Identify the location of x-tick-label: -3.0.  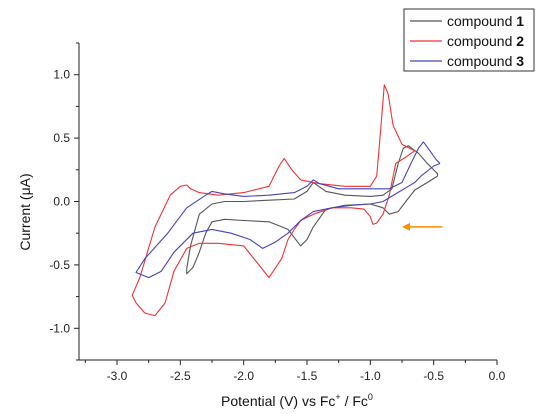
(117, 376).